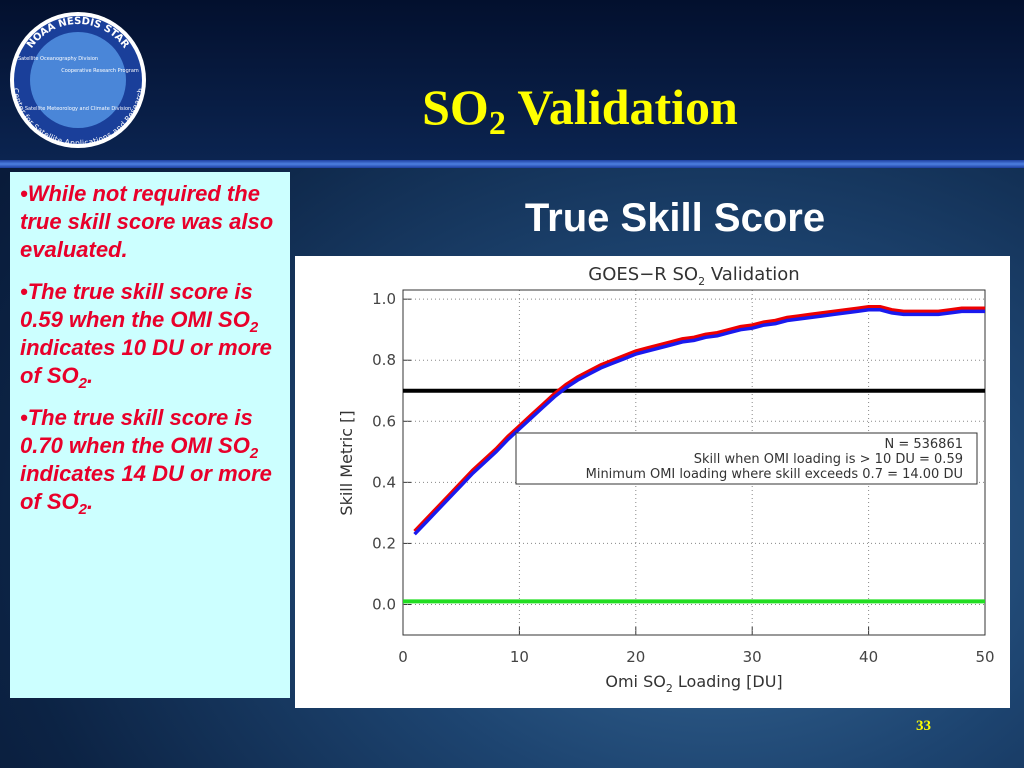 This screenshot has height=768, width=1024. I want to click on x-axis-label-part: Omi SO, so click(635, 681).